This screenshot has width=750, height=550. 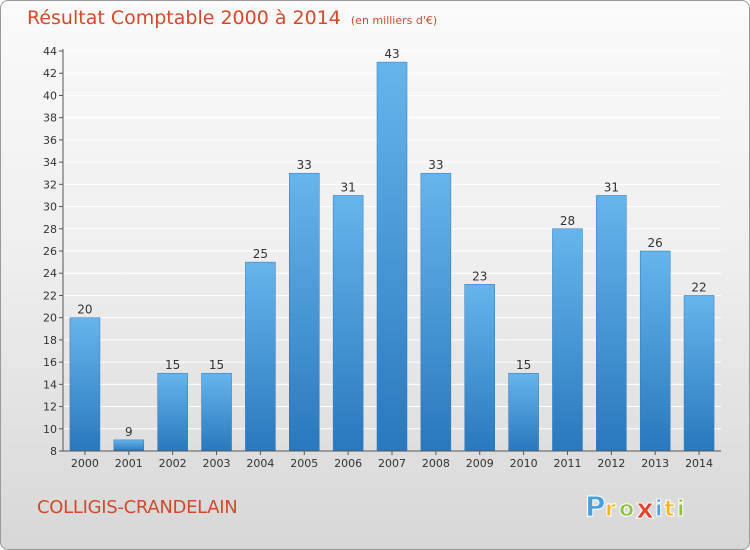 What do you see at coordinates (479, 368) in the screenshot?
I see `bar-2009` at bounding box center [479, 368].